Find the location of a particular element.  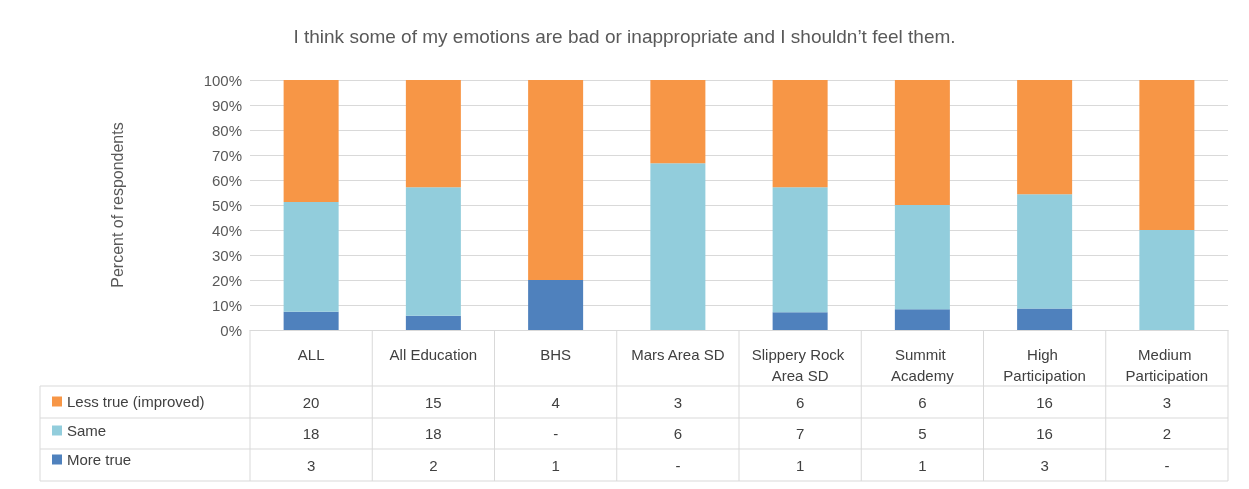

legend-label: Less true (improved) is located at coordinates (136, 401).